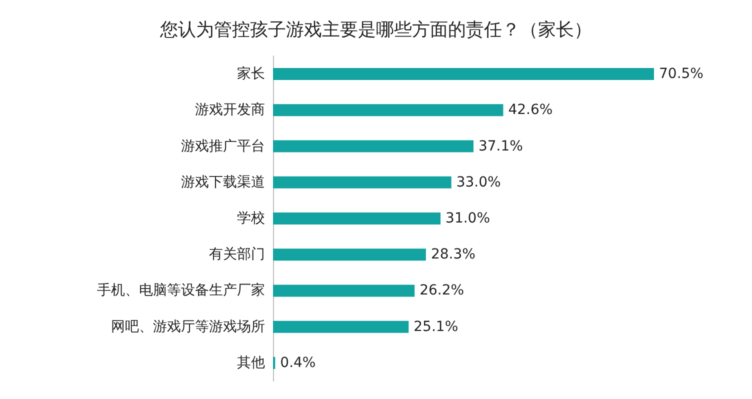  I want to click on y-tick-label: 手机、电脑等设备生产厂家, so click(181, 290).